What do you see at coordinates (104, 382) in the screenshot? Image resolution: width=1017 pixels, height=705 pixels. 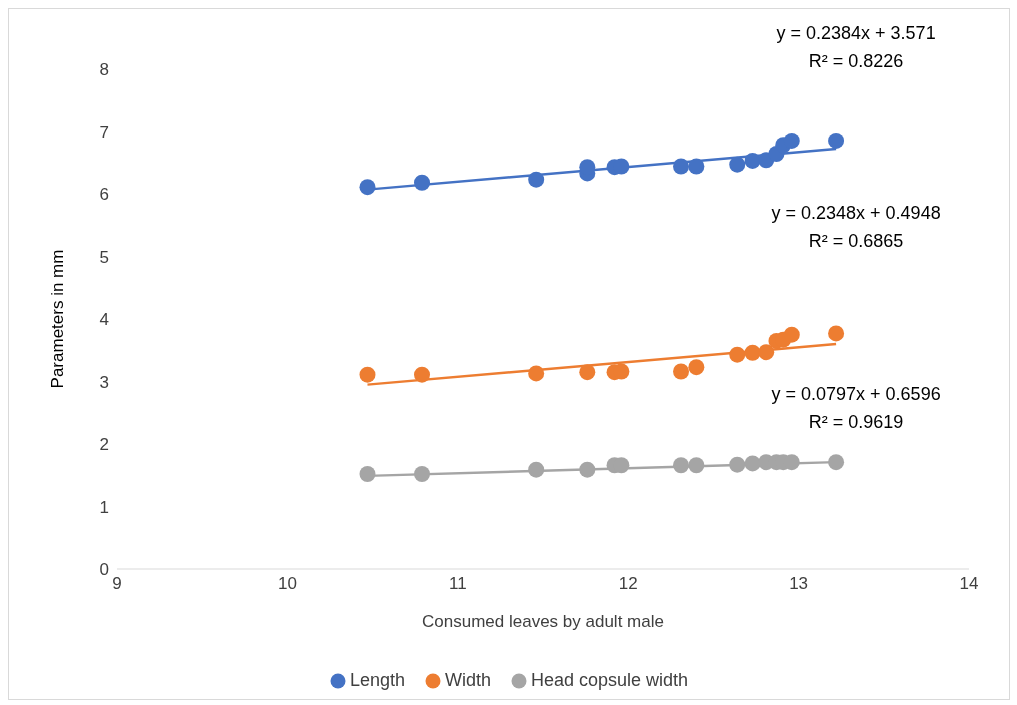 I see `y-tick-label: 3` at bounding box center [104, 382].